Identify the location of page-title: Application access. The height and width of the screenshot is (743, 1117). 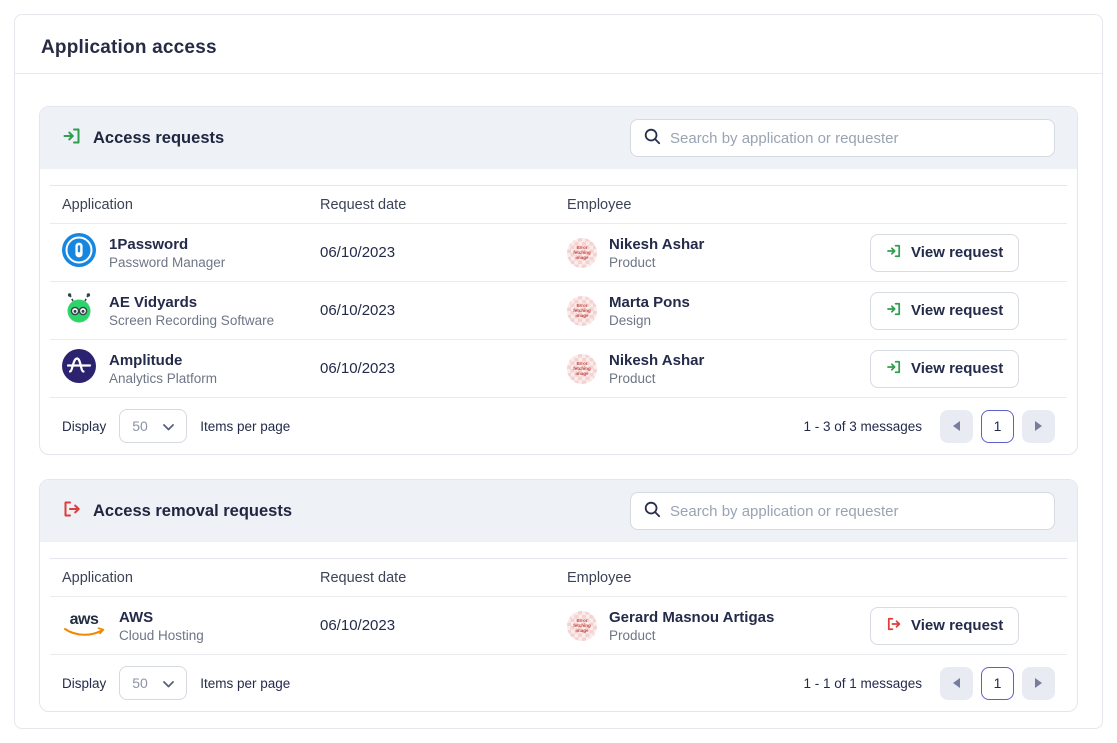
(129, 47).